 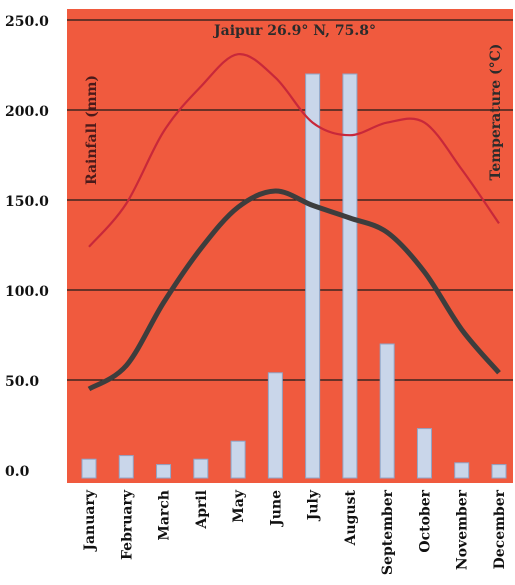 I want to click on x-tick-label: August, so click(x=351, y=517).